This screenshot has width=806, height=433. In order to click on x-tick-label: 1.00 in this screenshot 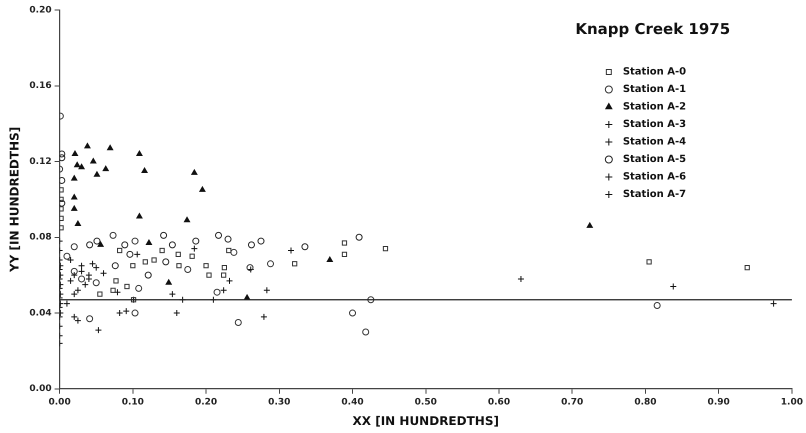, I will do `click(792, 403)`.